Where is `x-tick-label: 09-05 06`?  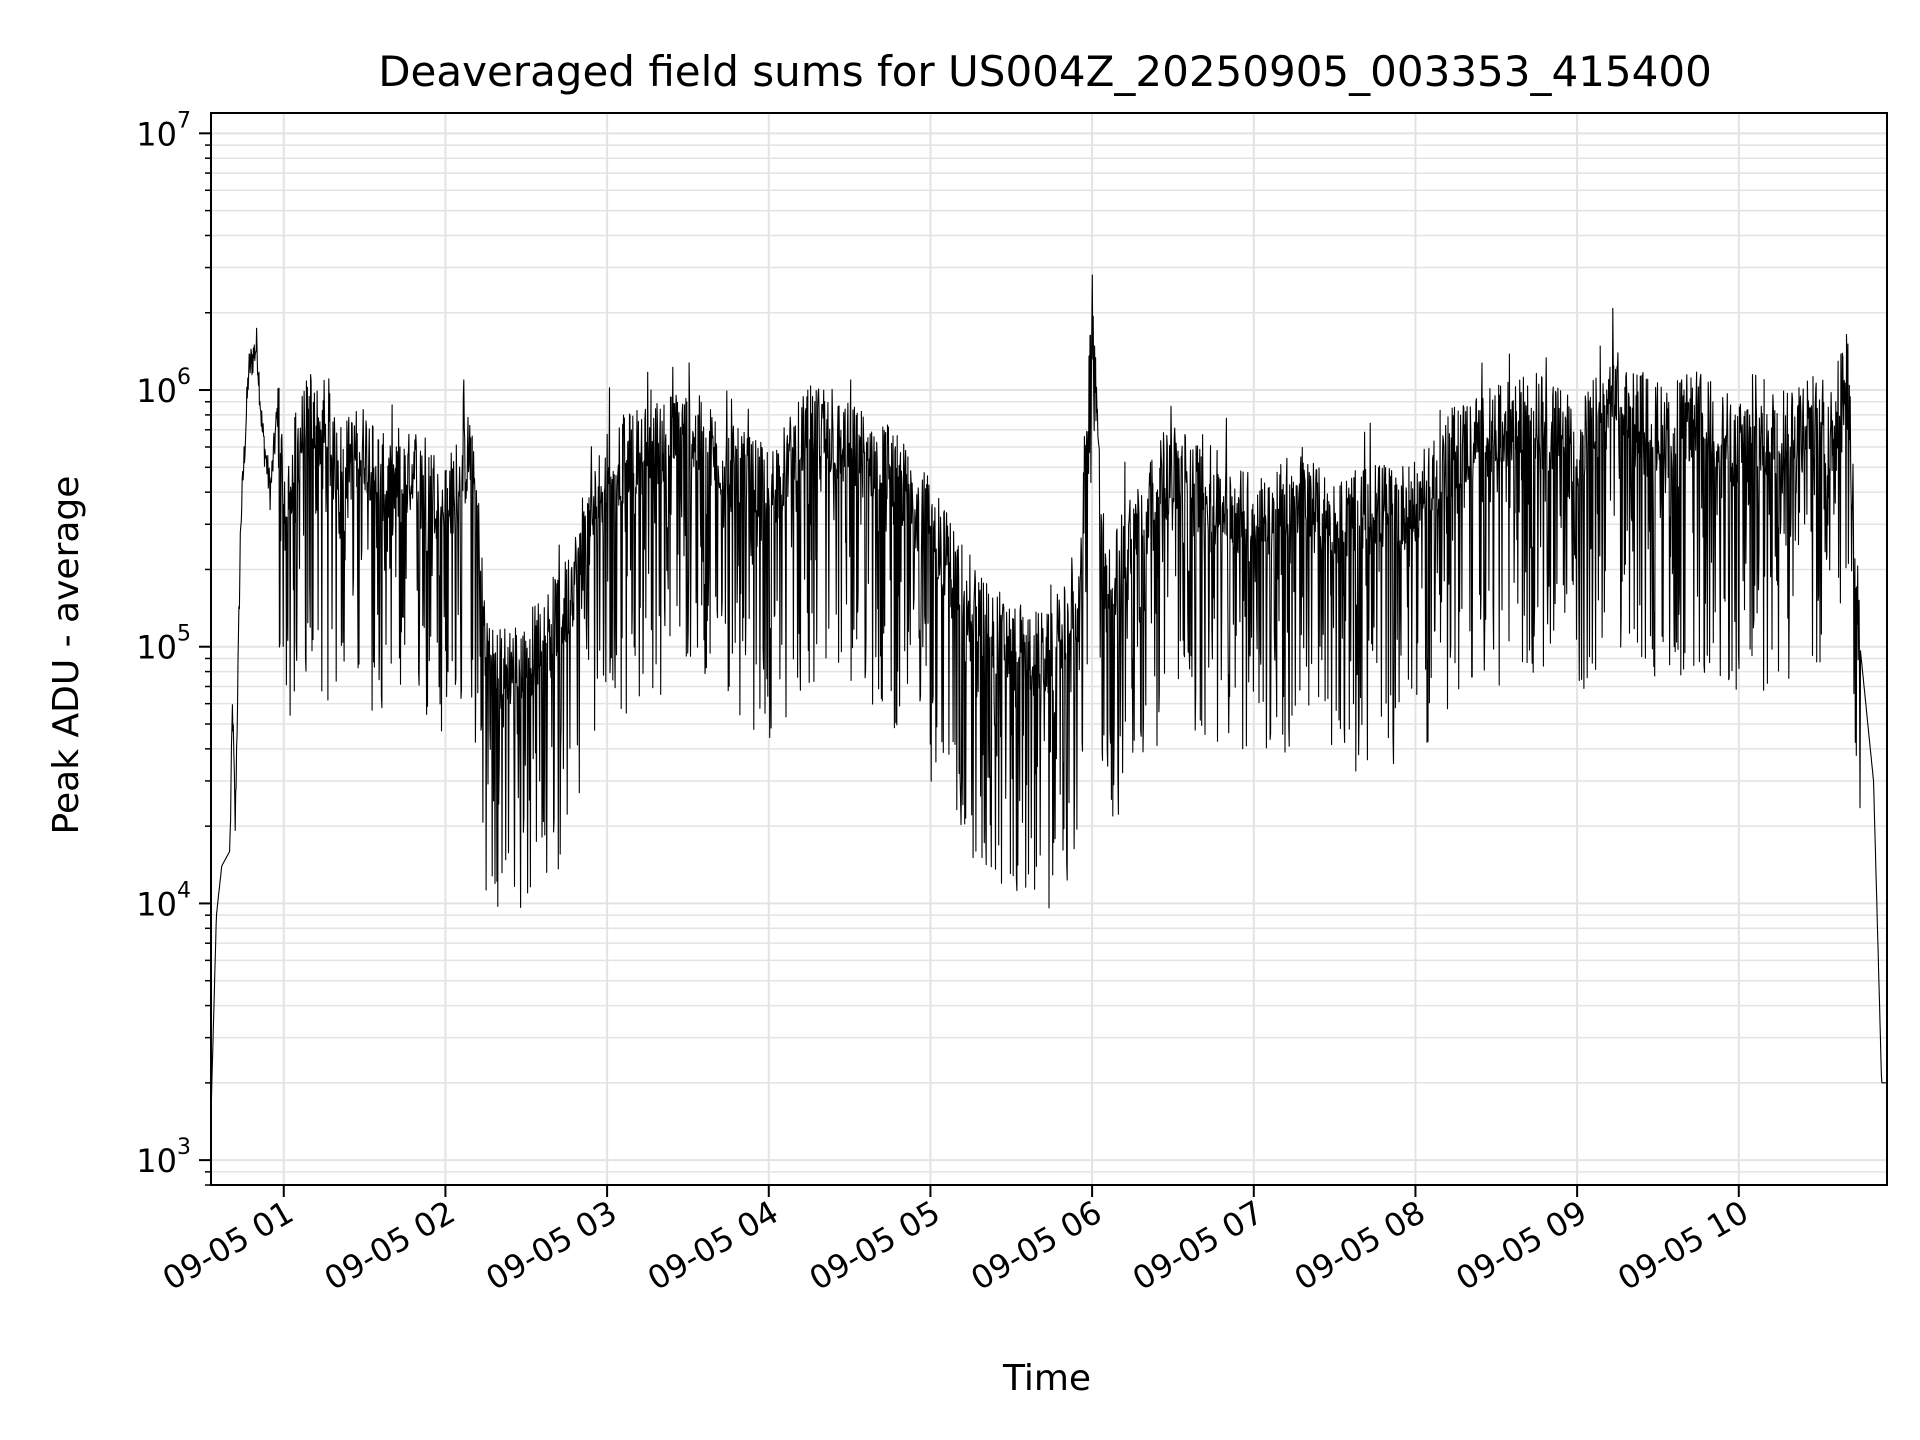 x-tick-label: 09-05 06 is located at coordinates (1037, 1245).